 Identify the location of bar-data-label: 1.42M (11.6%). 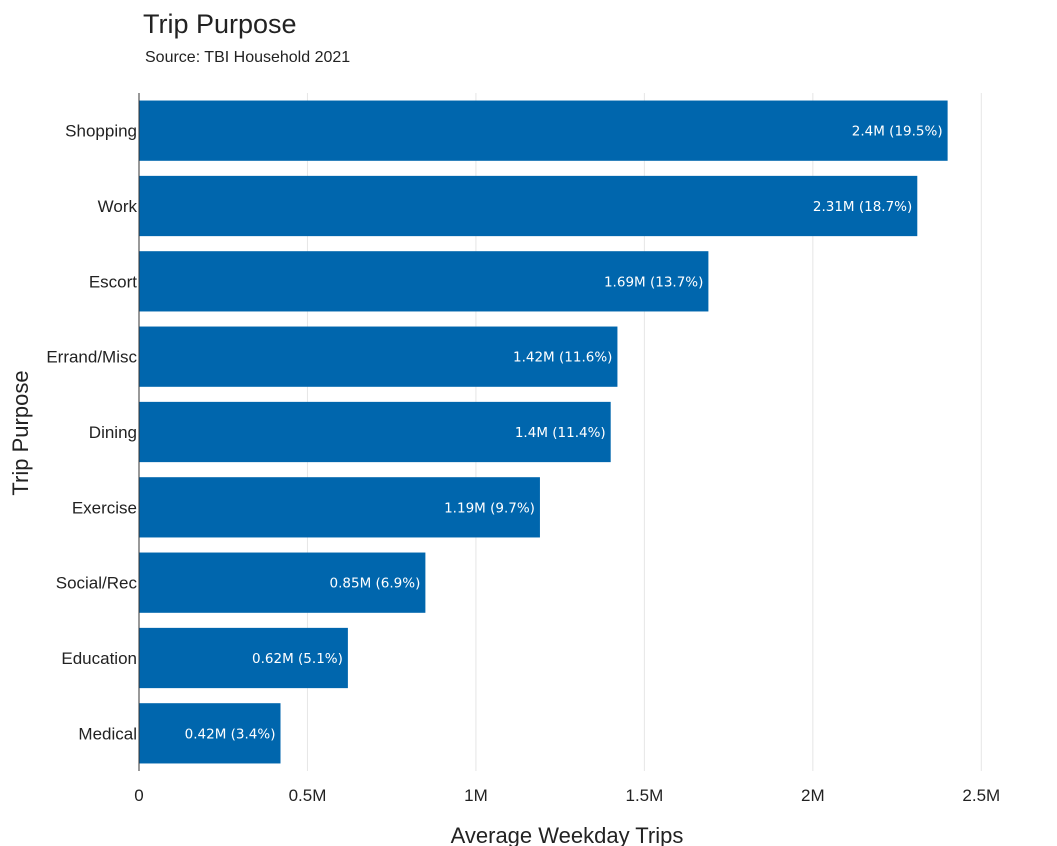
(562, 358).